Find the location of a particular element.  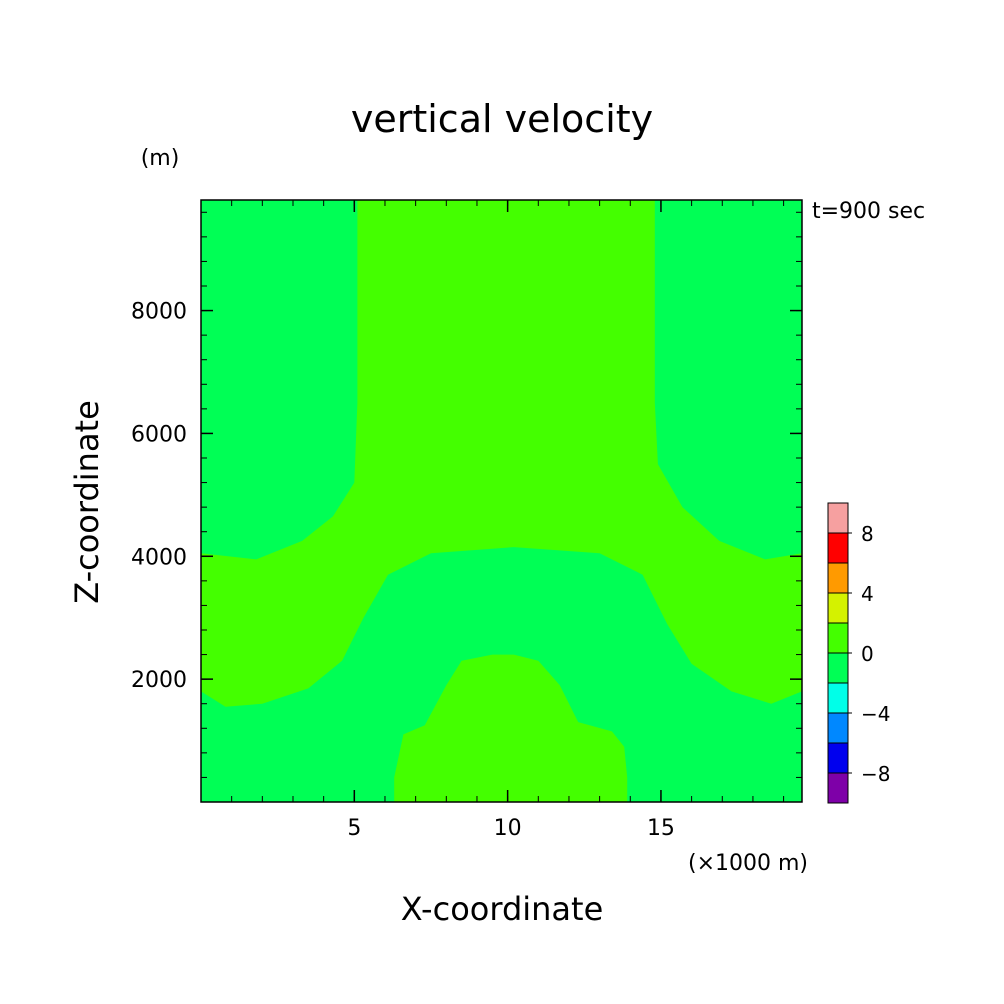

x-tick-label: 10 is located at coordinates (508, 828).